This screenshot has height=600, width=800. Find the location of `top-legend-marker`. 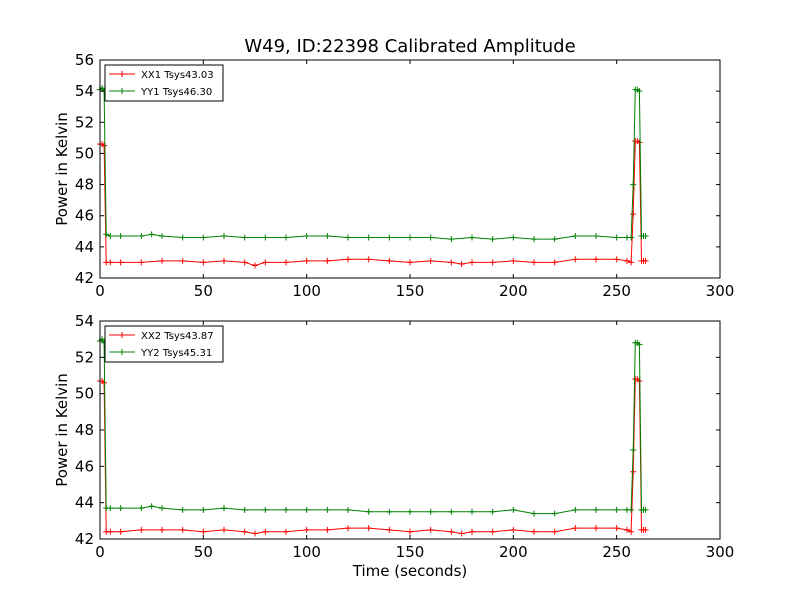

top-legend-marker is located at coordinates (122, 74).